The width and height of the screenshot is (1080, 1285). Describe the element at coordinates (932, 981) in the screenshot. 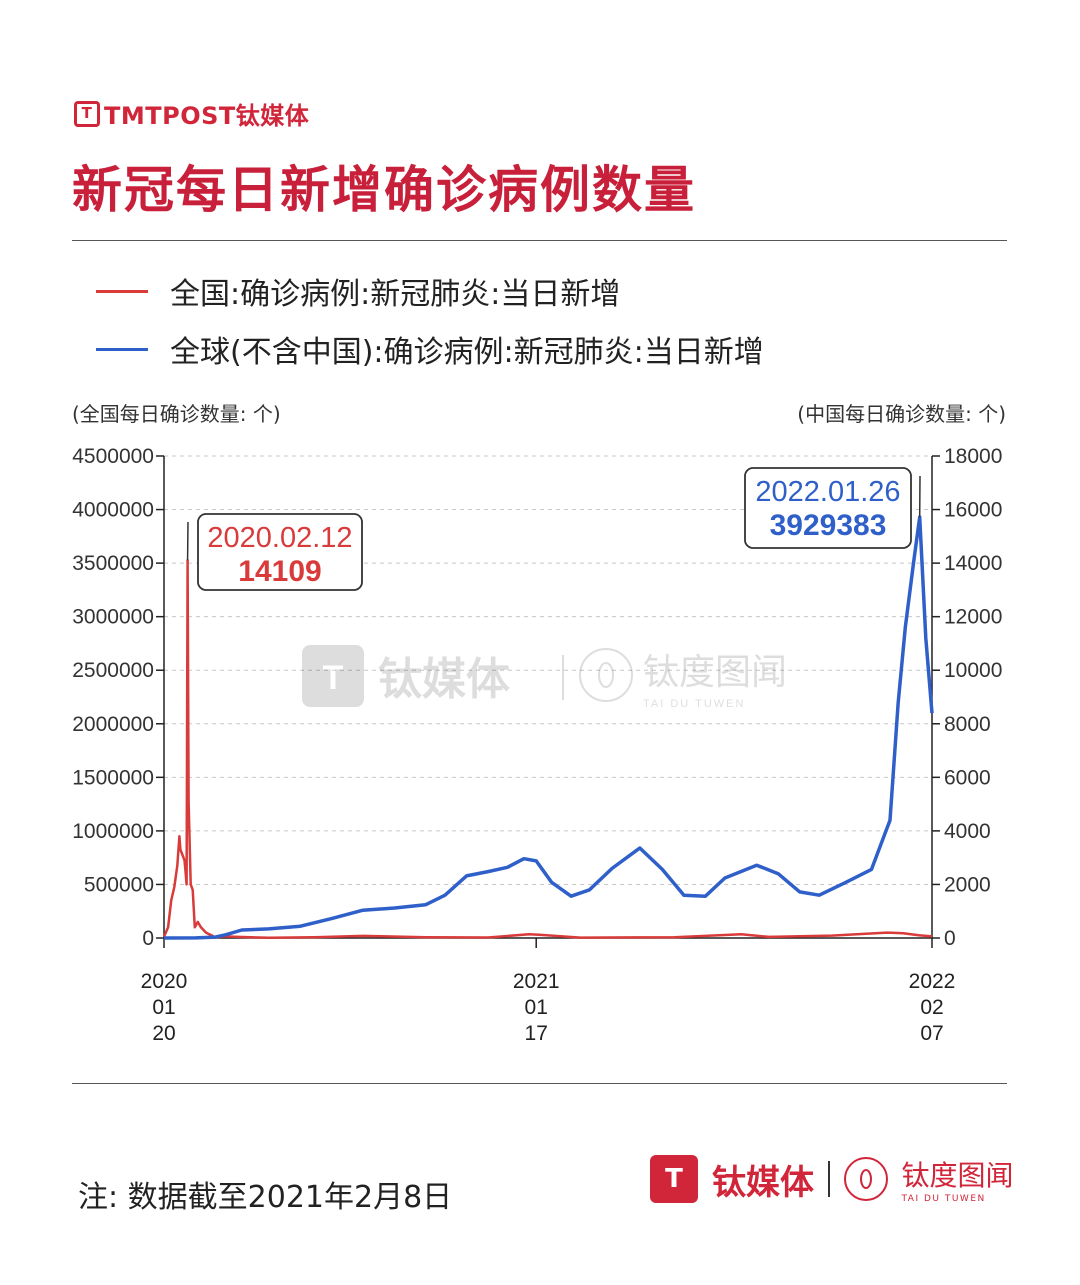

I see `x-tick-label: 2022` at that location.